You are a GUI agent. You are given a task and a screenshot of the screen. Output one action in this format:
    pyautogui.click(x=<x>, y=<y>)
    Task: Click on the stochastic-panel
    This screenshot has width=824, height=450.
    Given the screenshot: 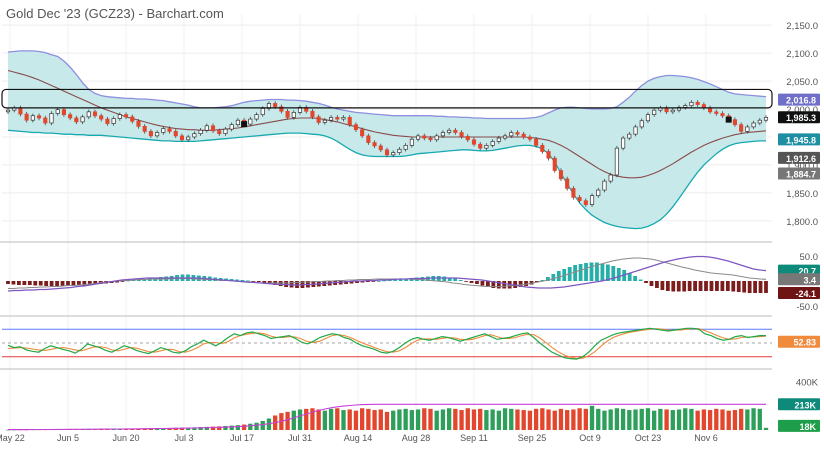 What is the action you would take?
    pyautogui.click(x=387, y=343)
    